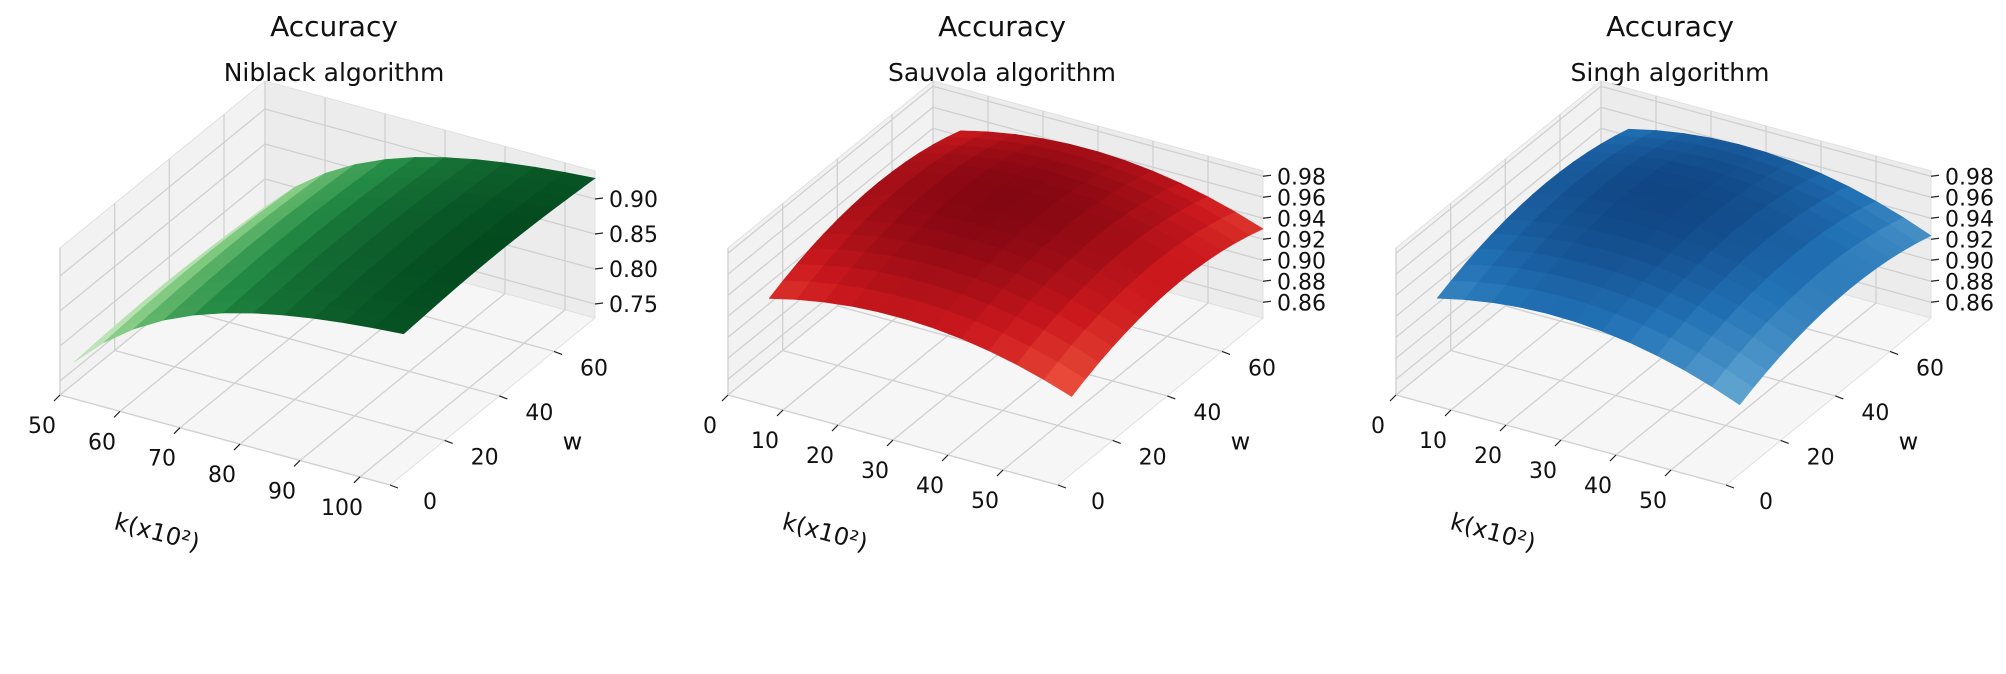 This screenshot has height=674, width=2006. Describe the element at coordinates (282, 491) in the screenshot. I see `x-tick-label: 90` at that location.